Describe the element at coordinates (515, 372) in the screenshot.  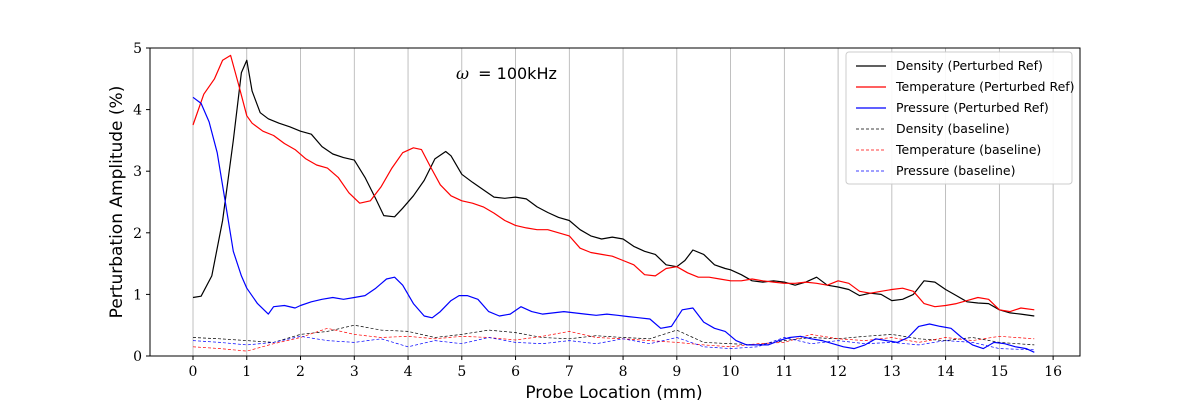
I see `x-tick-label: 6` at that location.